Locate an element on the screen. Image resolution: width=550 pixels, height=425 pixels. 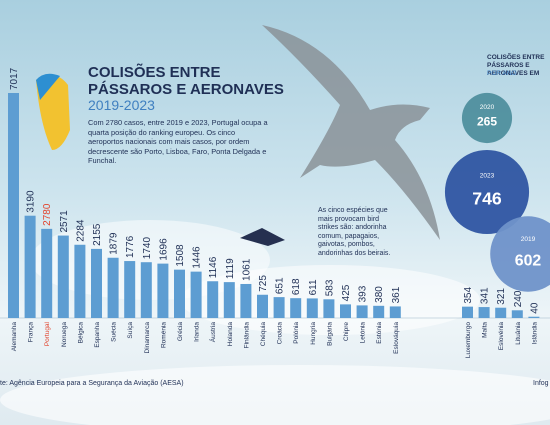
value-label: 1119 is located at coordinates (230, 268).